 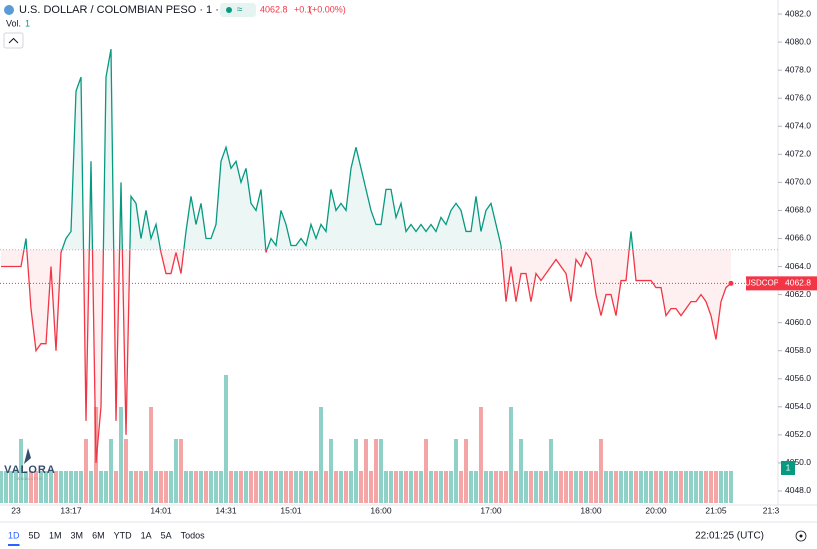 I want to click on y-tick-label: 4052.0, so click(x=798, y=434).